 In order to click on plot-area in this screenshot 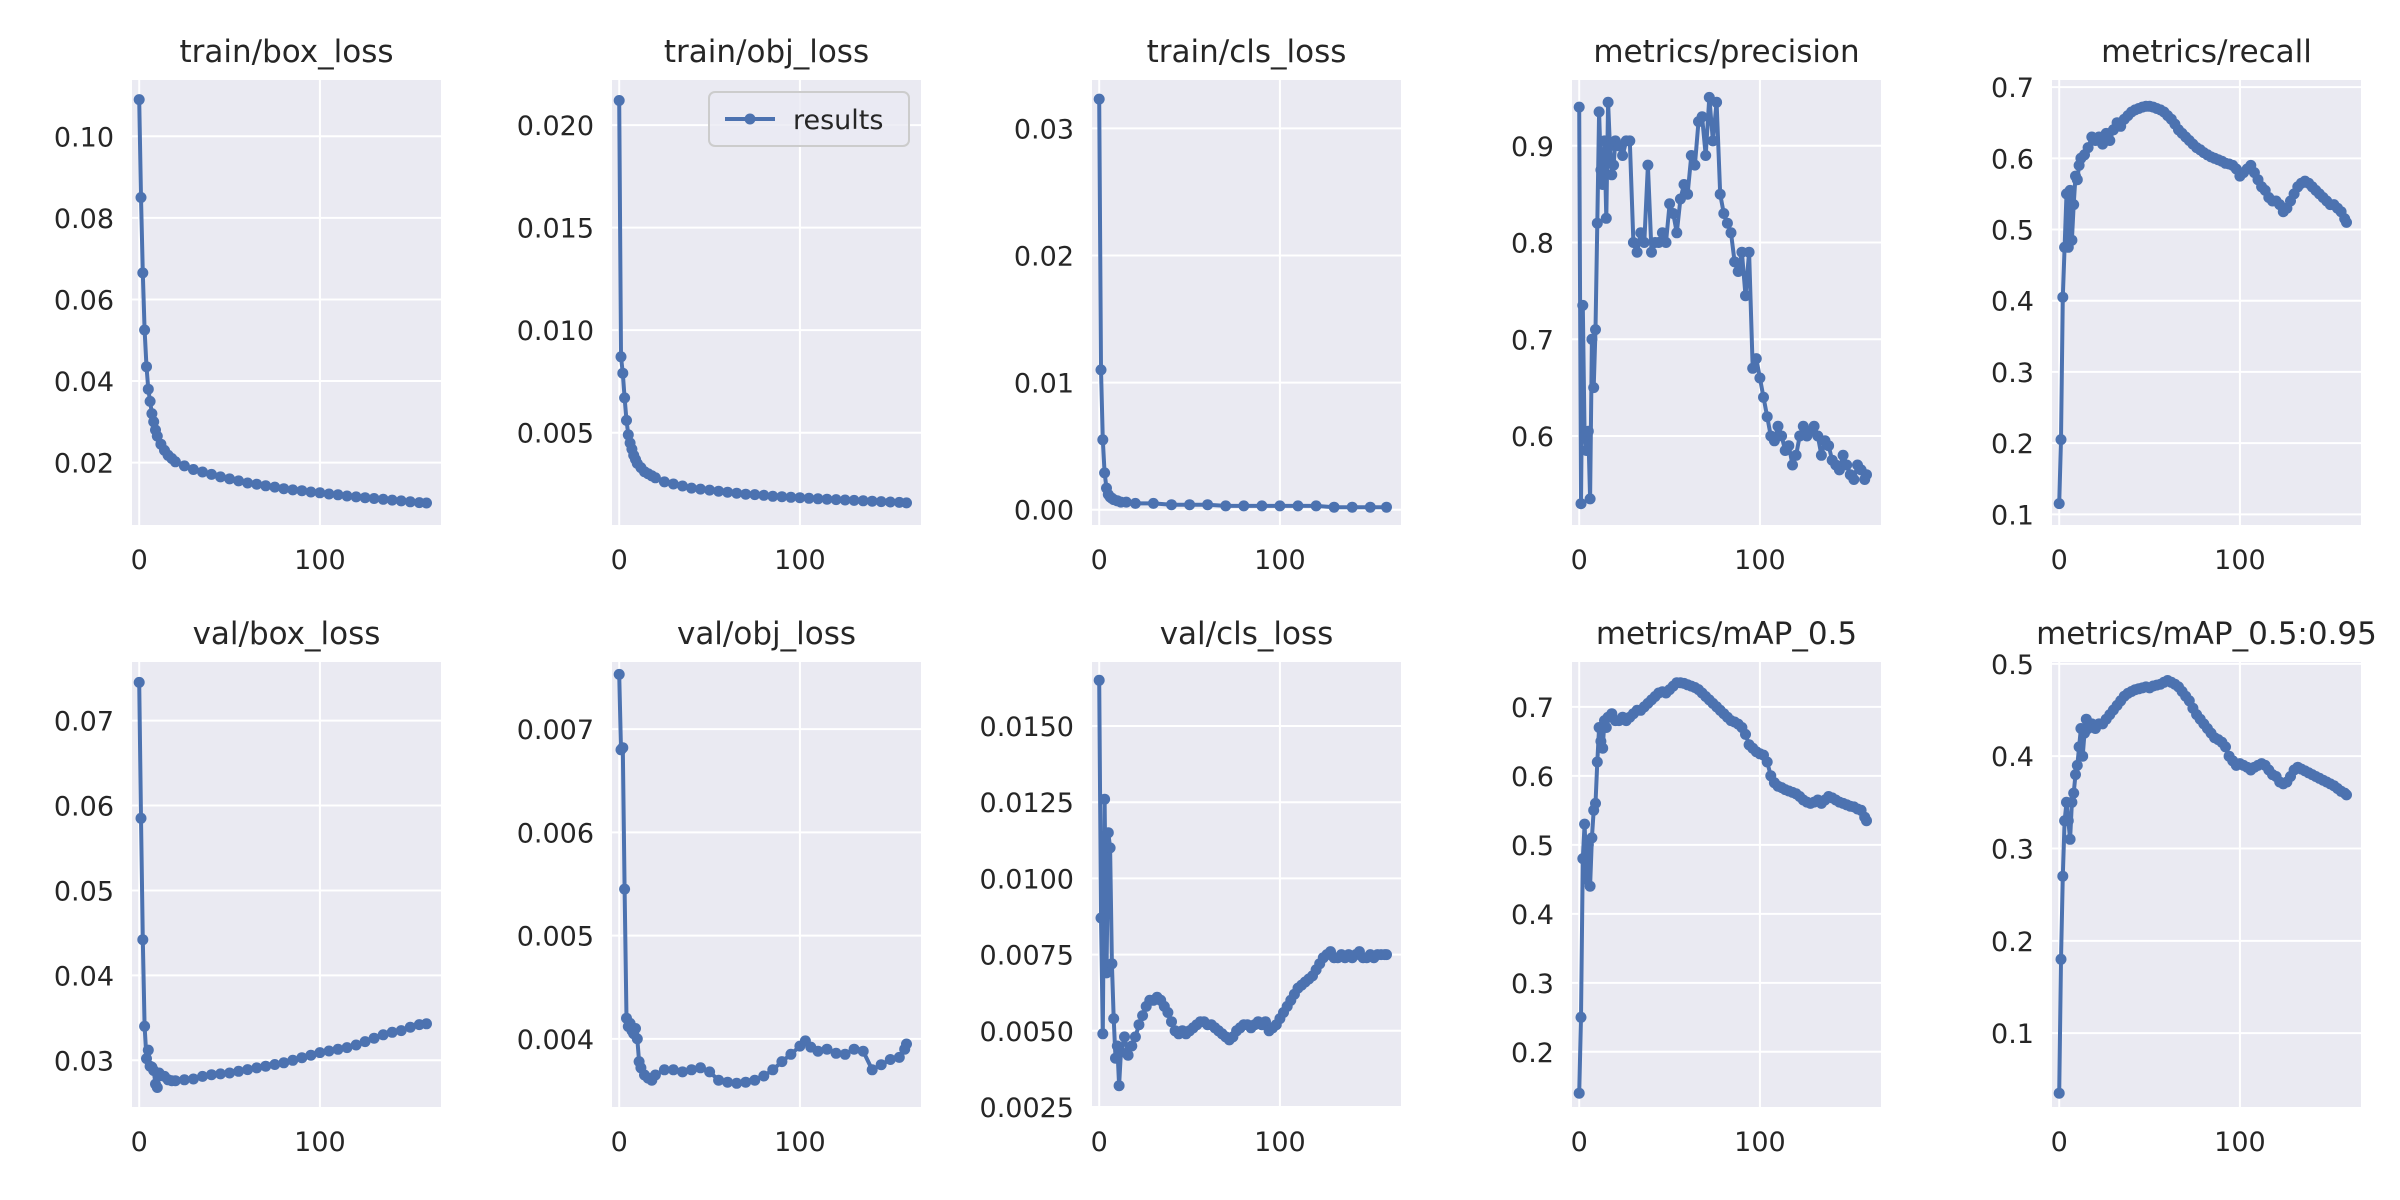, I will do `click(286, 302)`.